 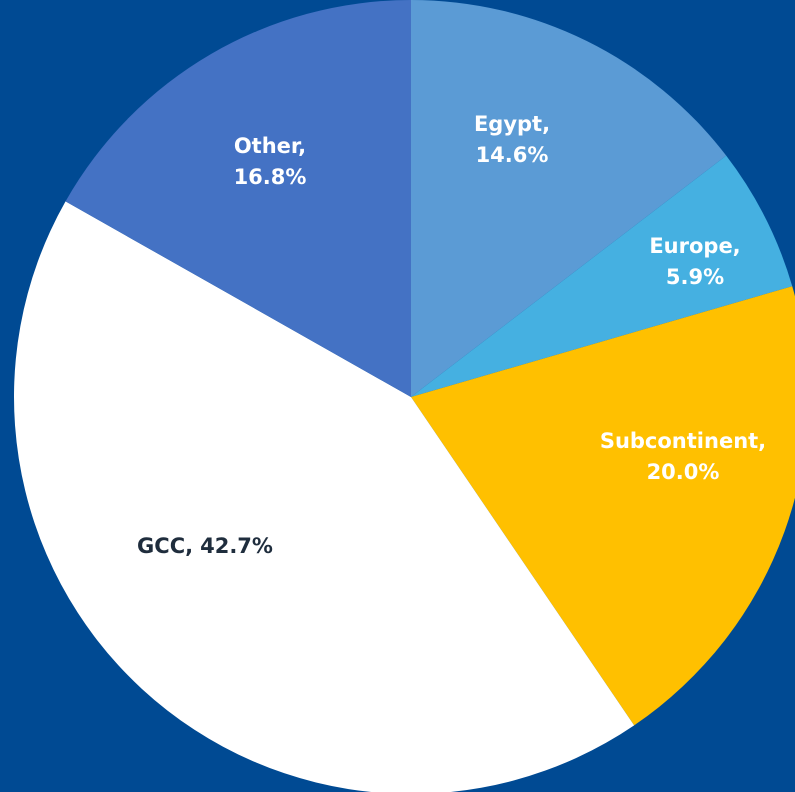 What do you see at coordinates (683, 472) in the screenshot?
I see `label-value: 20.0%` at bounding box center [683, 472].